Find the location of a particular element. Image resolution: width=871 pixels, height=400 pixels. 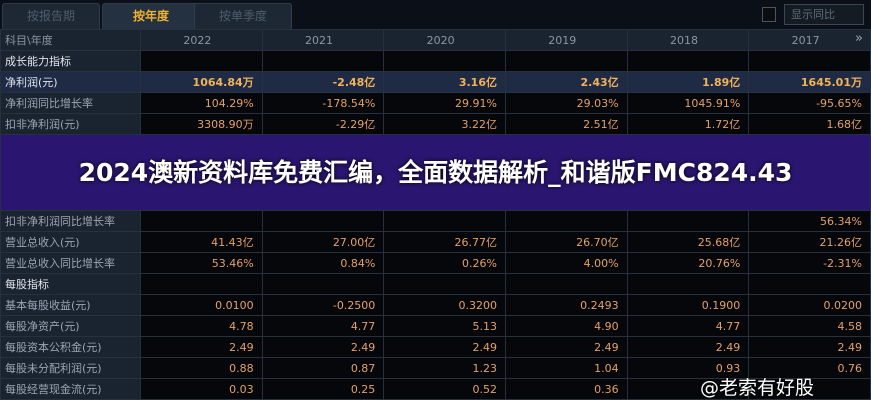

column-header: 2022 is located at coordinates (201, 40).